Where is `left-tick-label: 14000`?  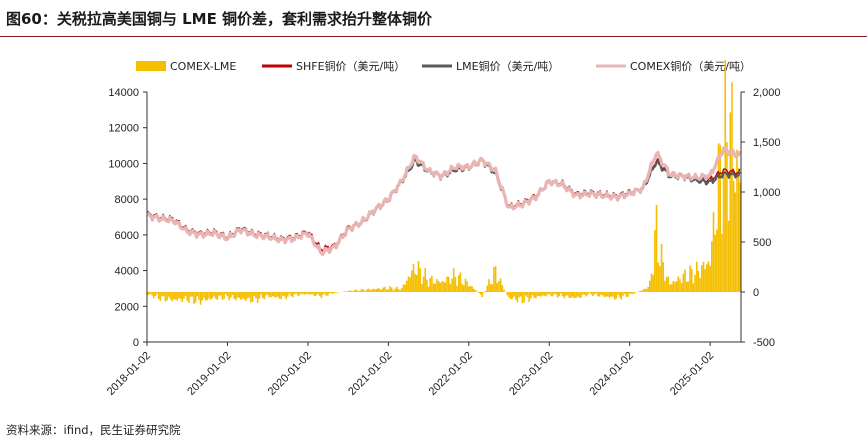
left-tick-label: 14000 is located at coordinates (123, 93).